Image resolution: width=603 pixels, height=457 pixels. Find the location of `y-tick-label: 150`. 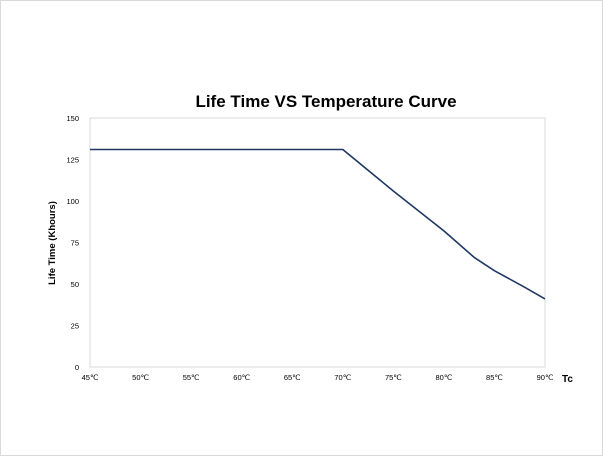

y-tick-label: 150 is located at coordinates (72, 118).